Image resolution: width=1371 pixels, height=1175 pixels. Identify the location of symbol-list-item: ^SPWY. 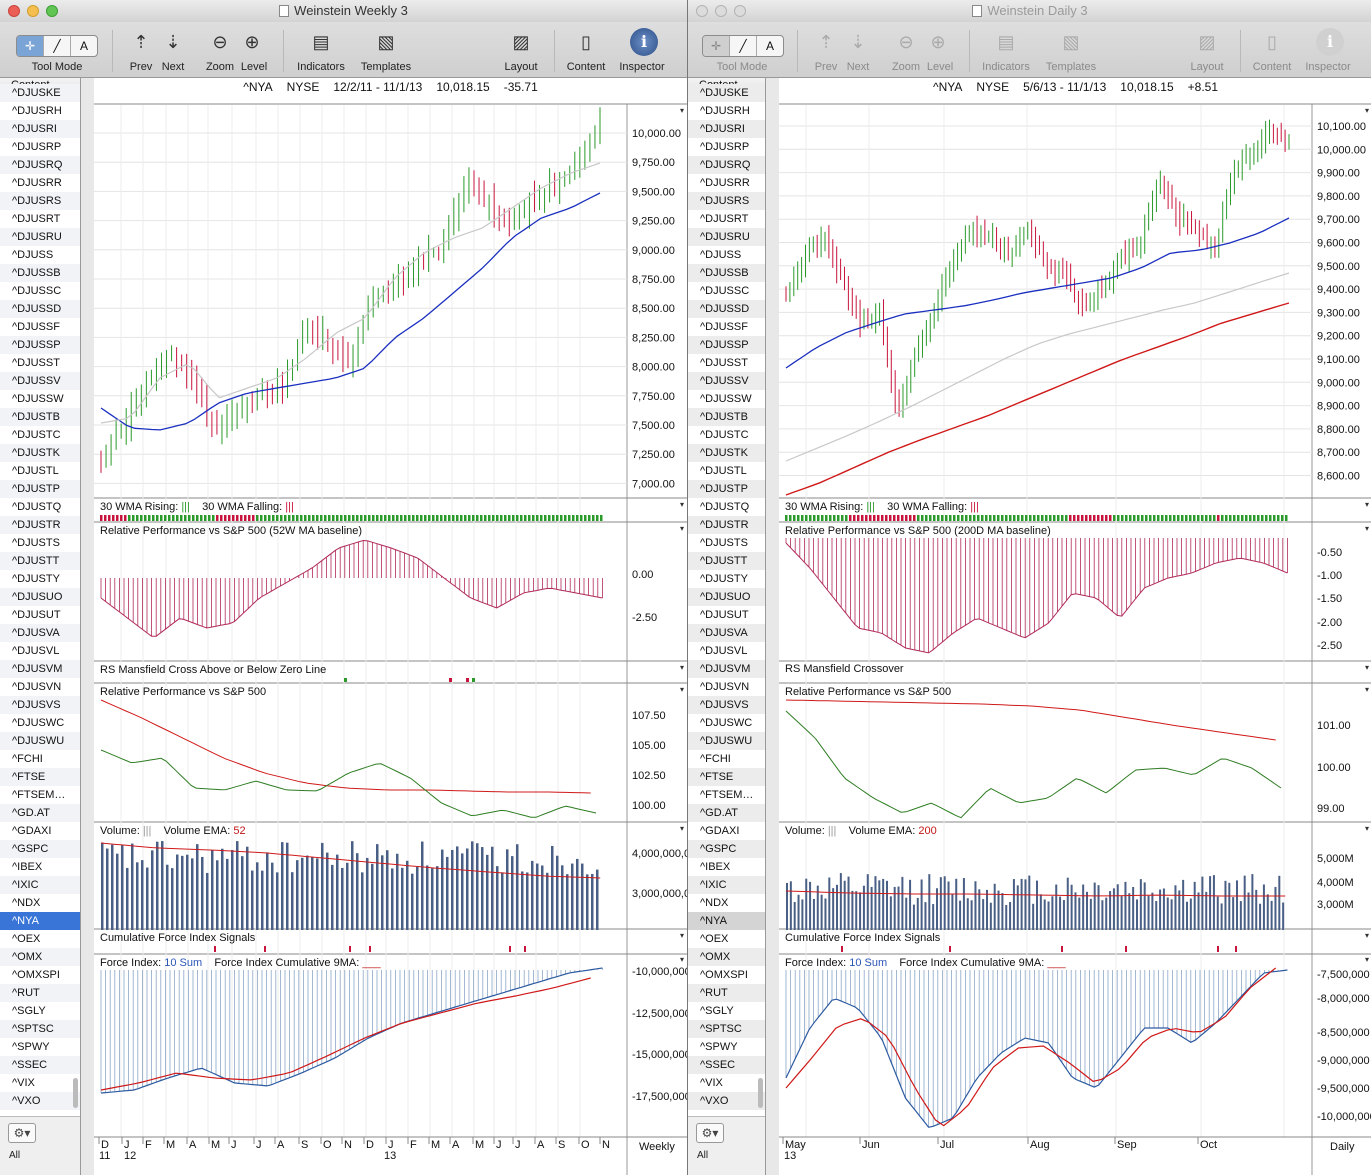
(31, 1047).